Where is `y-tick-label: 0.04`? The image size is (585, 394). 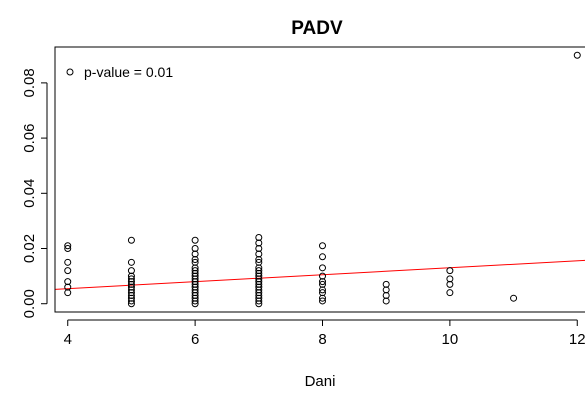 y-tick-label: 0.04 is located at coordinates (29, 193).